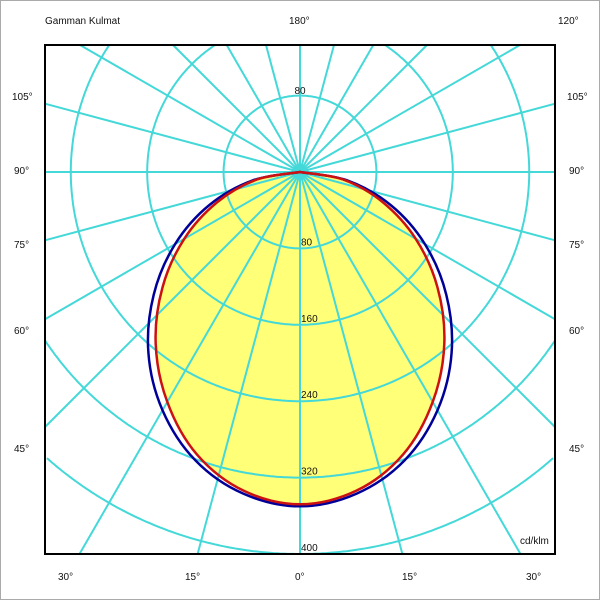 This screenshot has height=600, width=600. What do you see at coordinates (300, 577) in the screenshot?
I see `angle-label-bottom: 0°` at bounding box center [300, 577].